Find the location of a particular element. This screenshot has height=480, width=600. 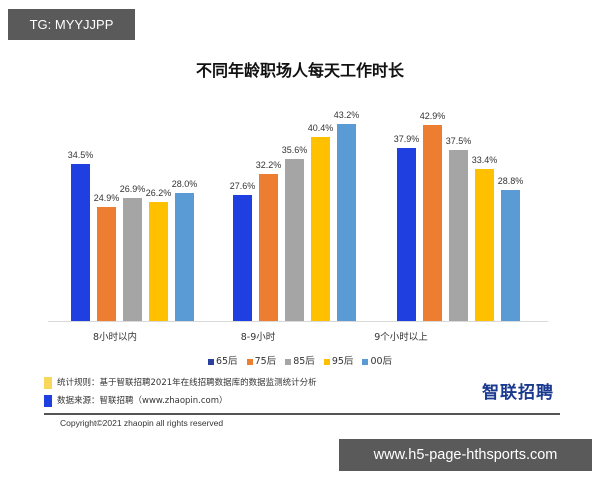

legend-item: 75后 is located at coordinates (261, 360).